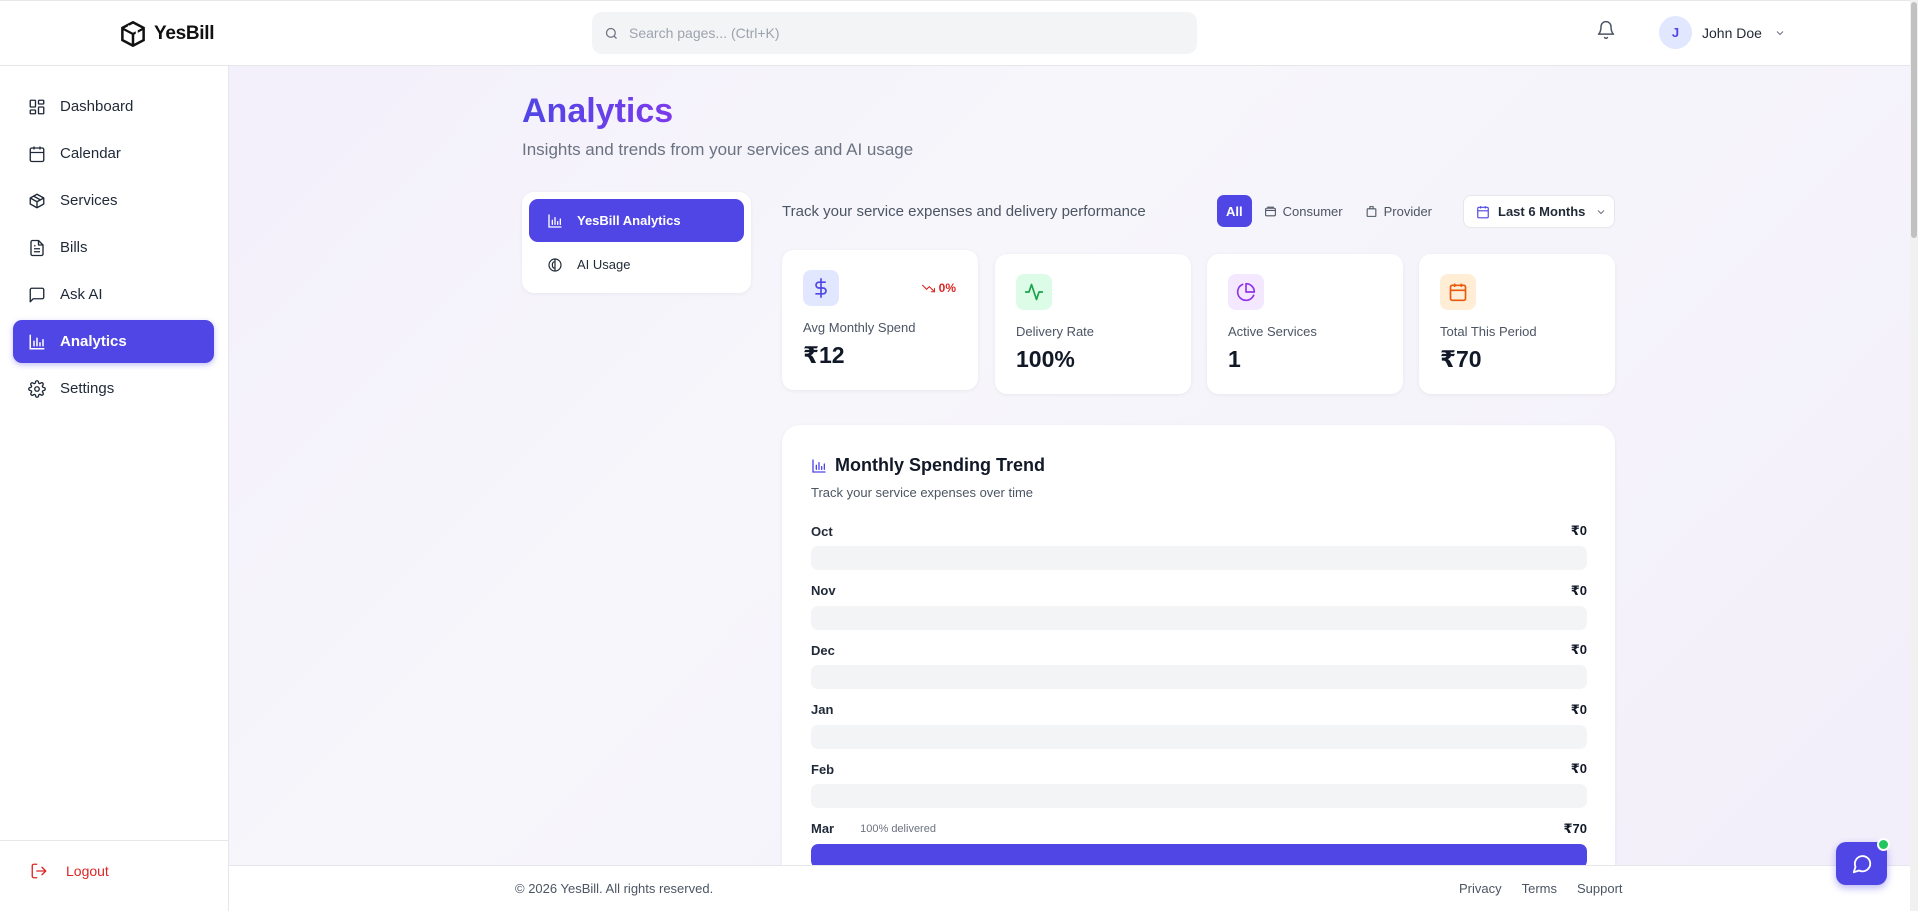 The height and width of the screenshot is (911, 1918). I want to click on trending-down-icon, so click(928, 288).